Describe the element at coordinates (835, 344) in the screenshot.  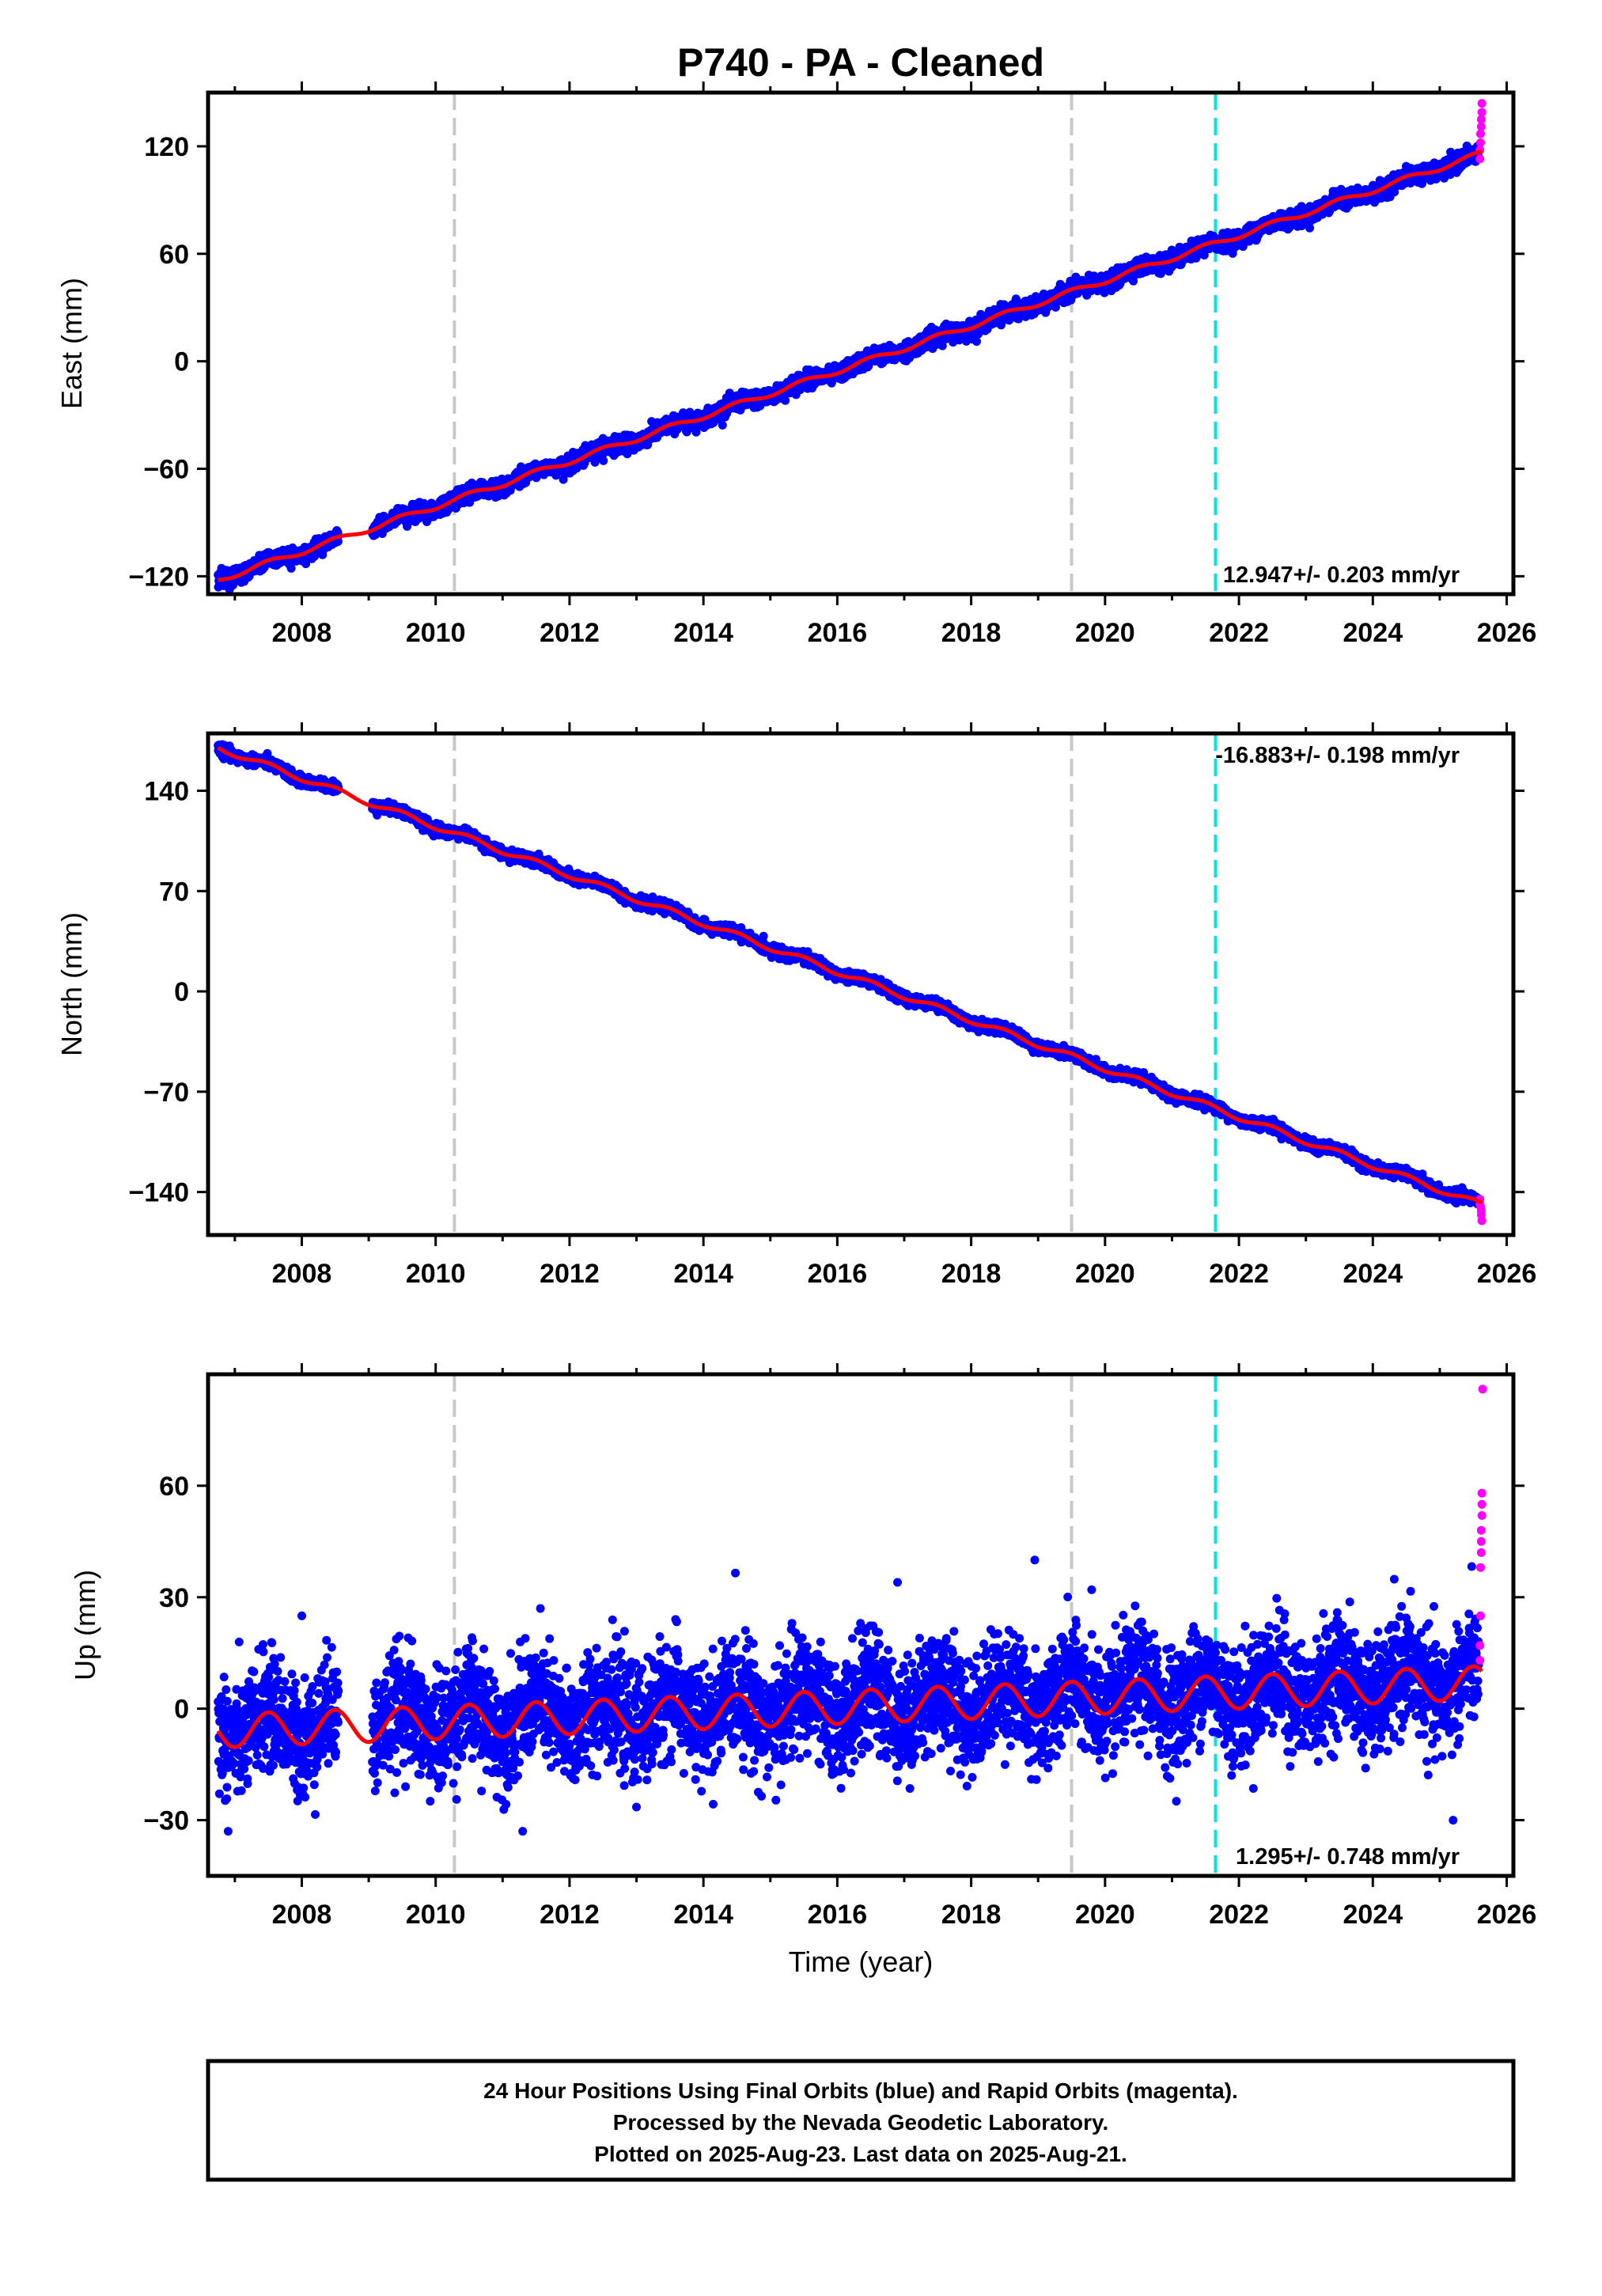
I see `east-vlines` at that location.